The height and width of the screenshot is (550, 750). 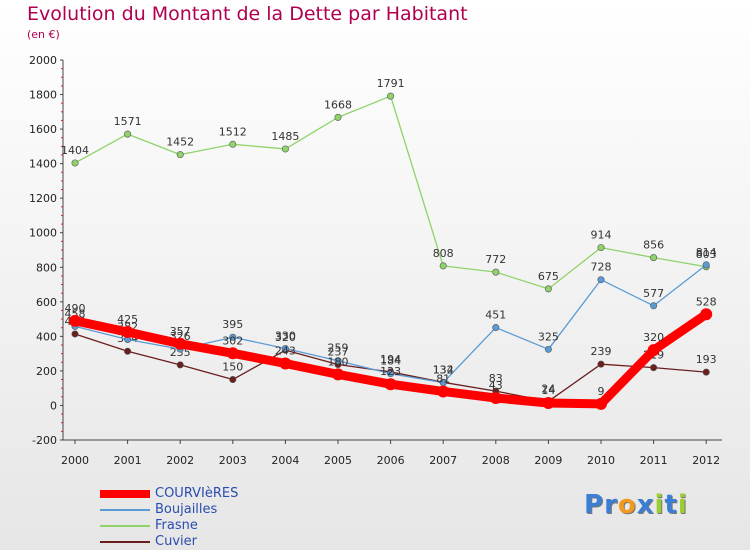 I want to click on data-label: 150, so click(x=232, y=367).